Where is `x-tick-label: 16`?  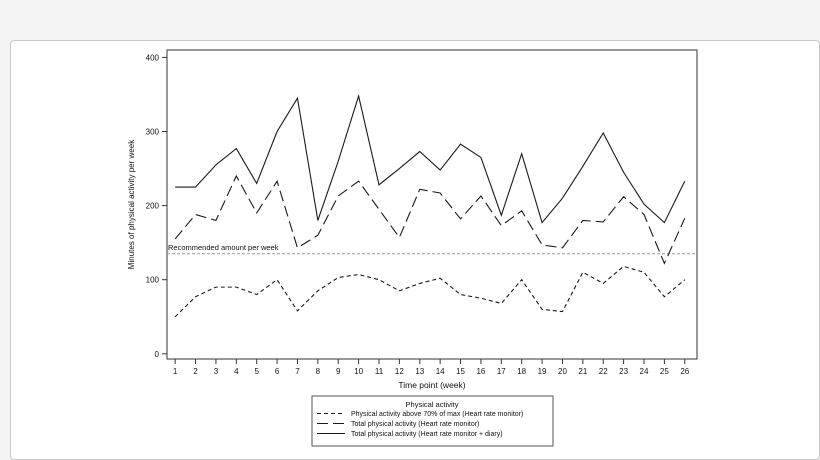
x-tick-label: 16 is located at coordinates (480, 371).